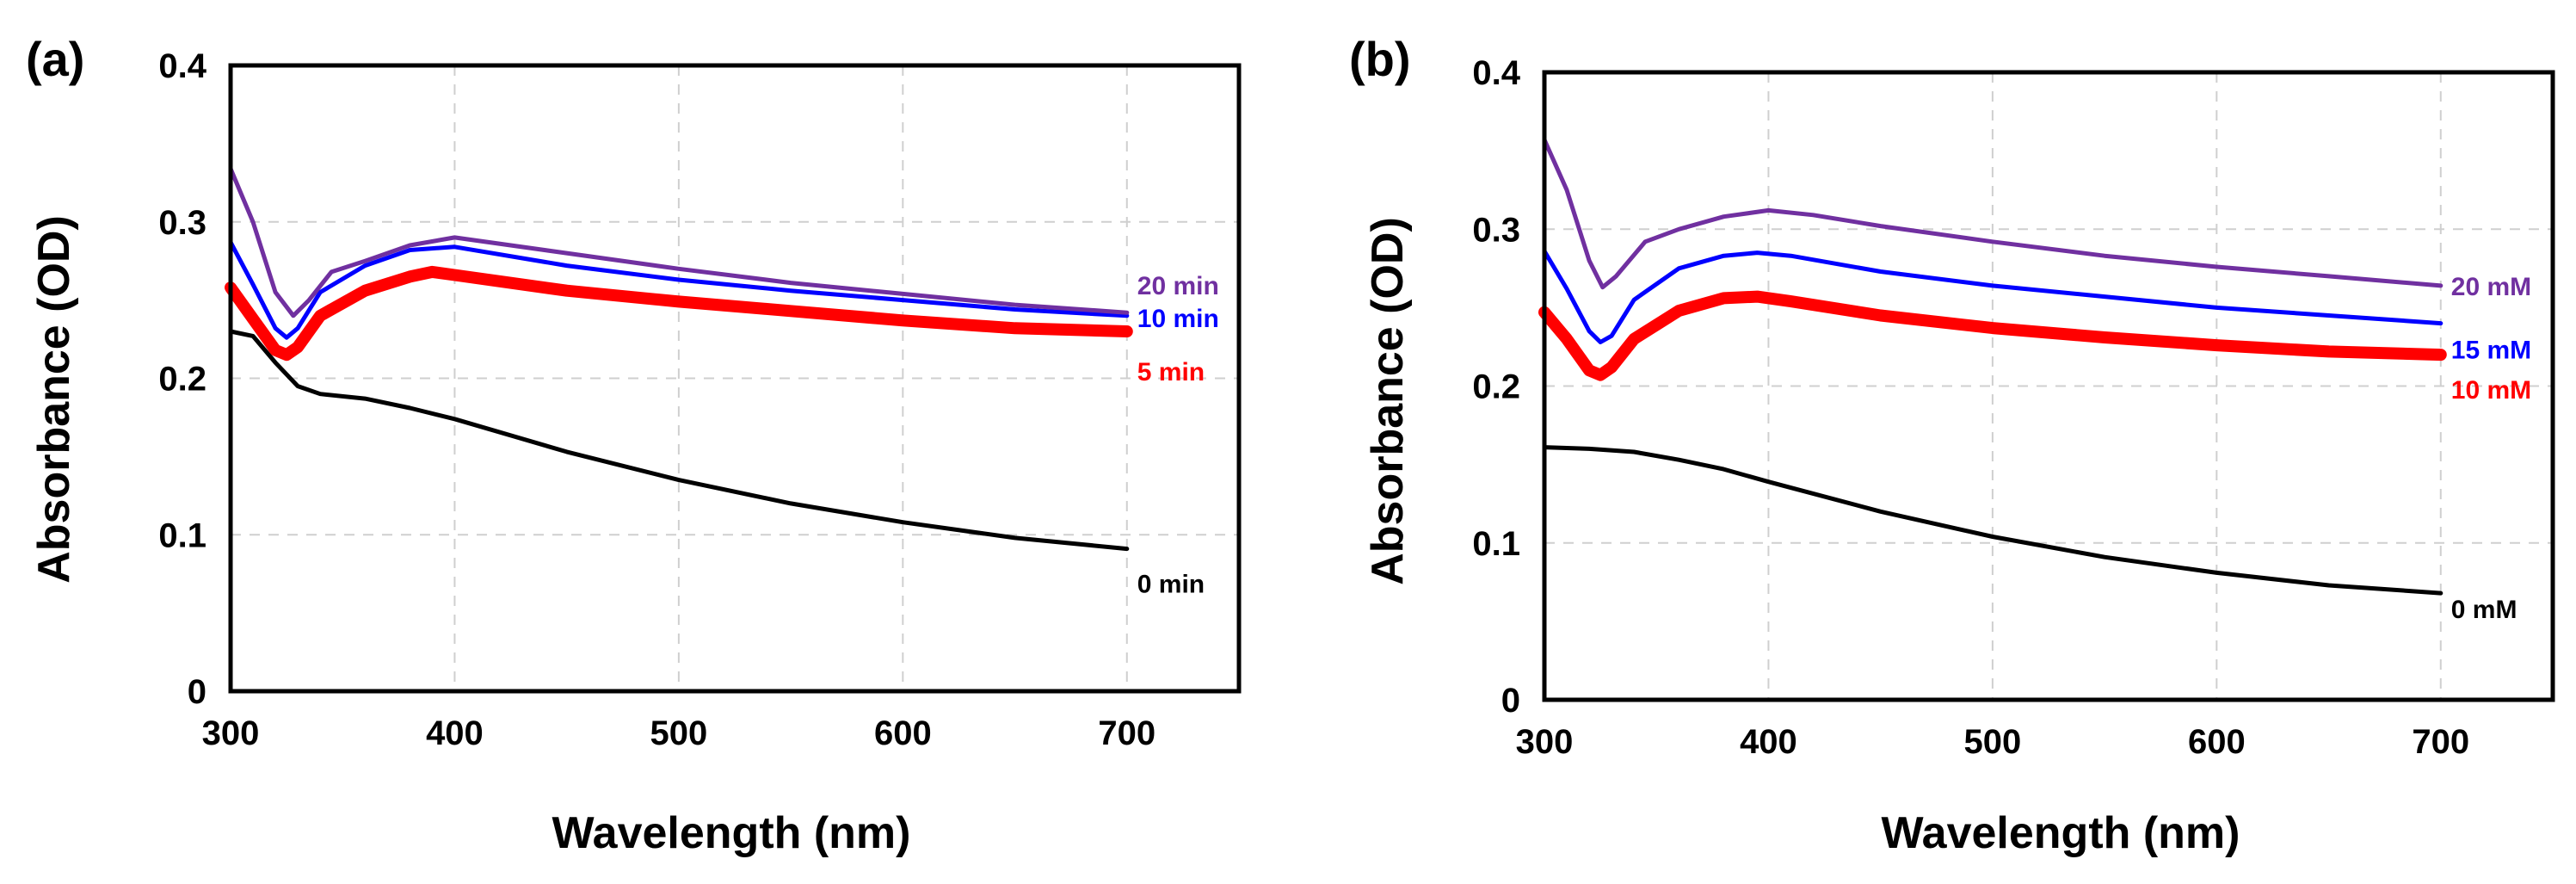  Describe the element at coordinates (1496, 230) in the screenshot. I see `panel-b-y-tick-label: 0.3` at that location.